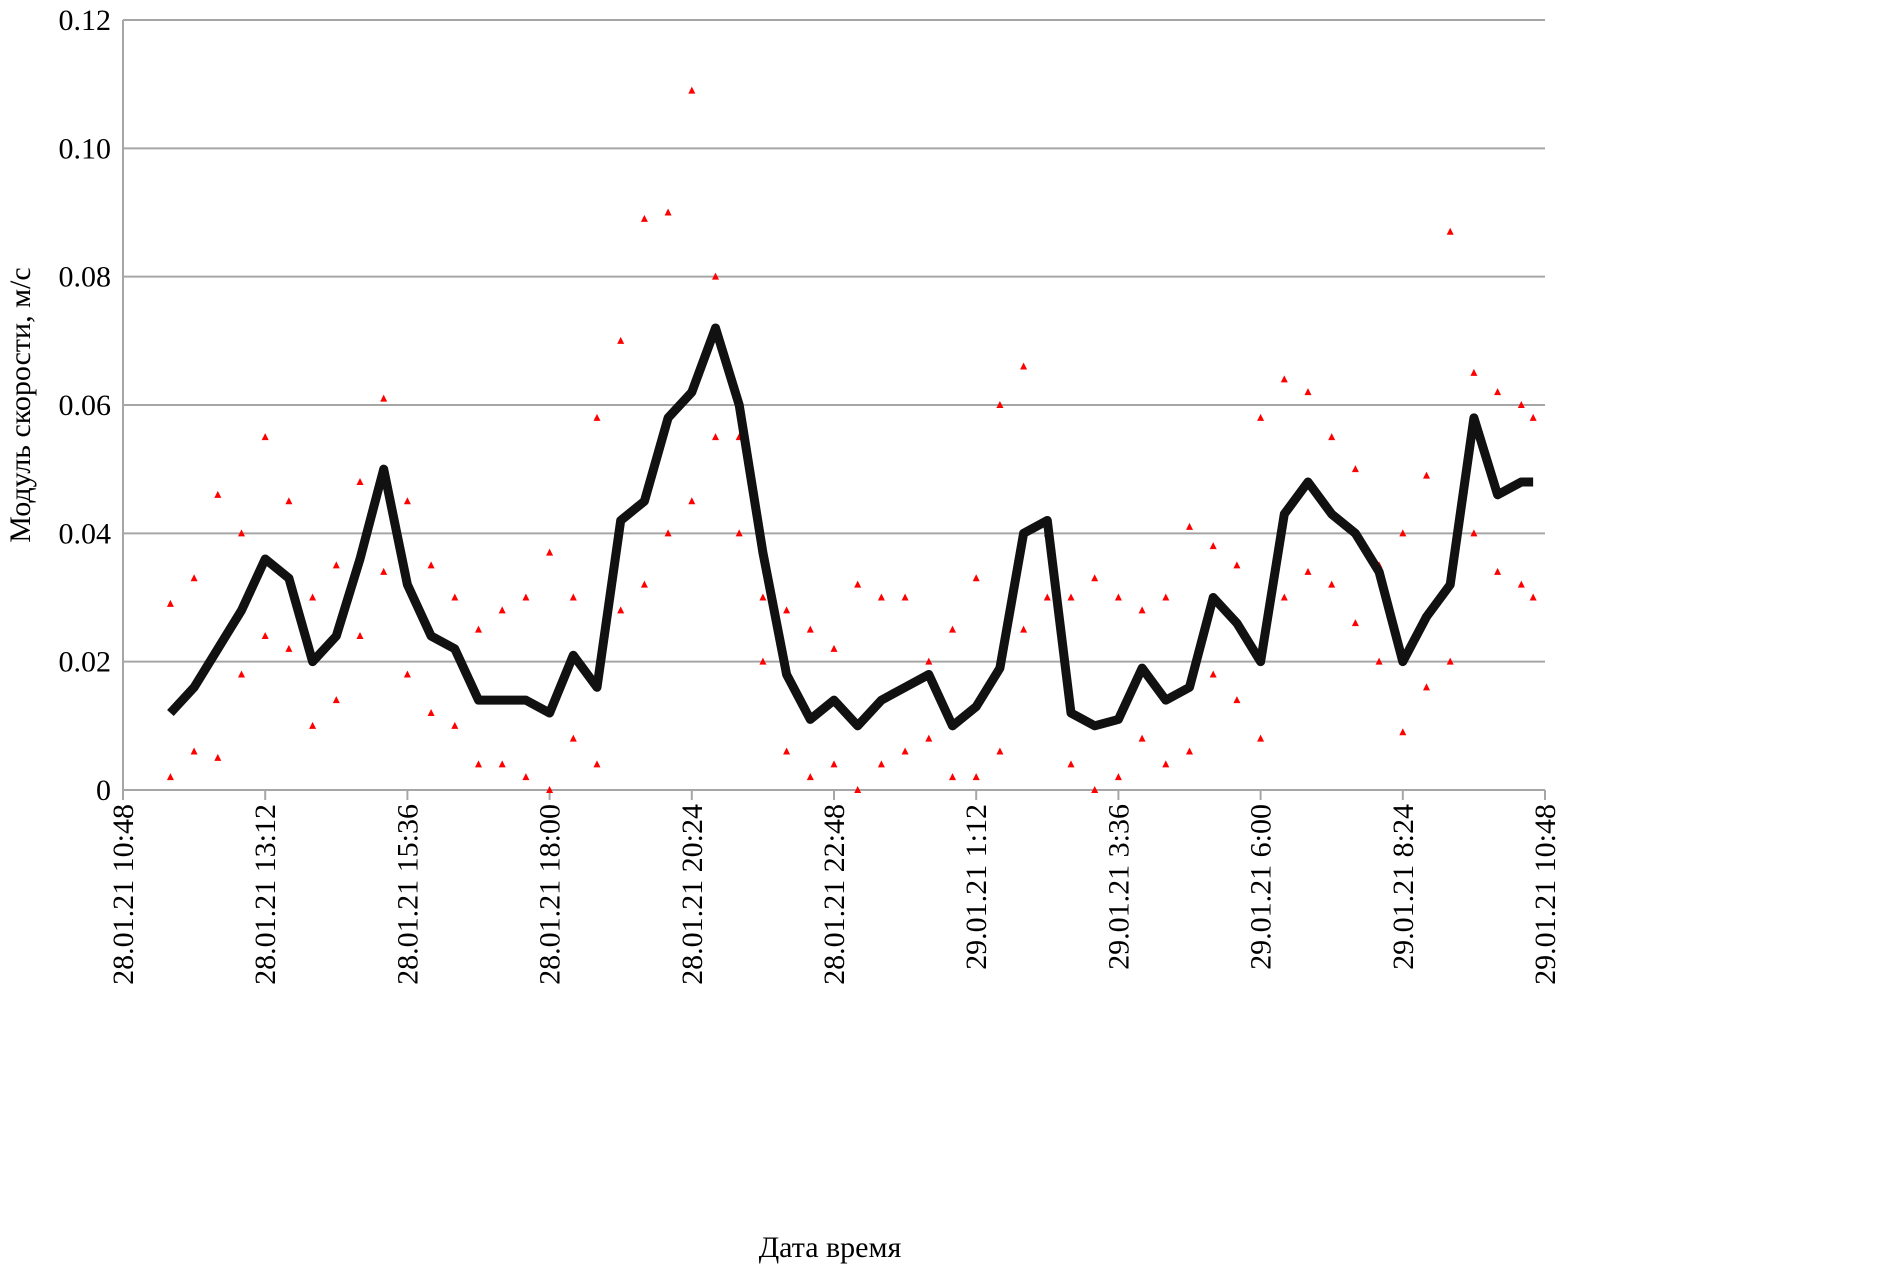 This screenshot has height=1273, width=1879. Describe the element at coordinates (85, 662) in the screenshot. I see `y-tick-label: 0.02` at that location.